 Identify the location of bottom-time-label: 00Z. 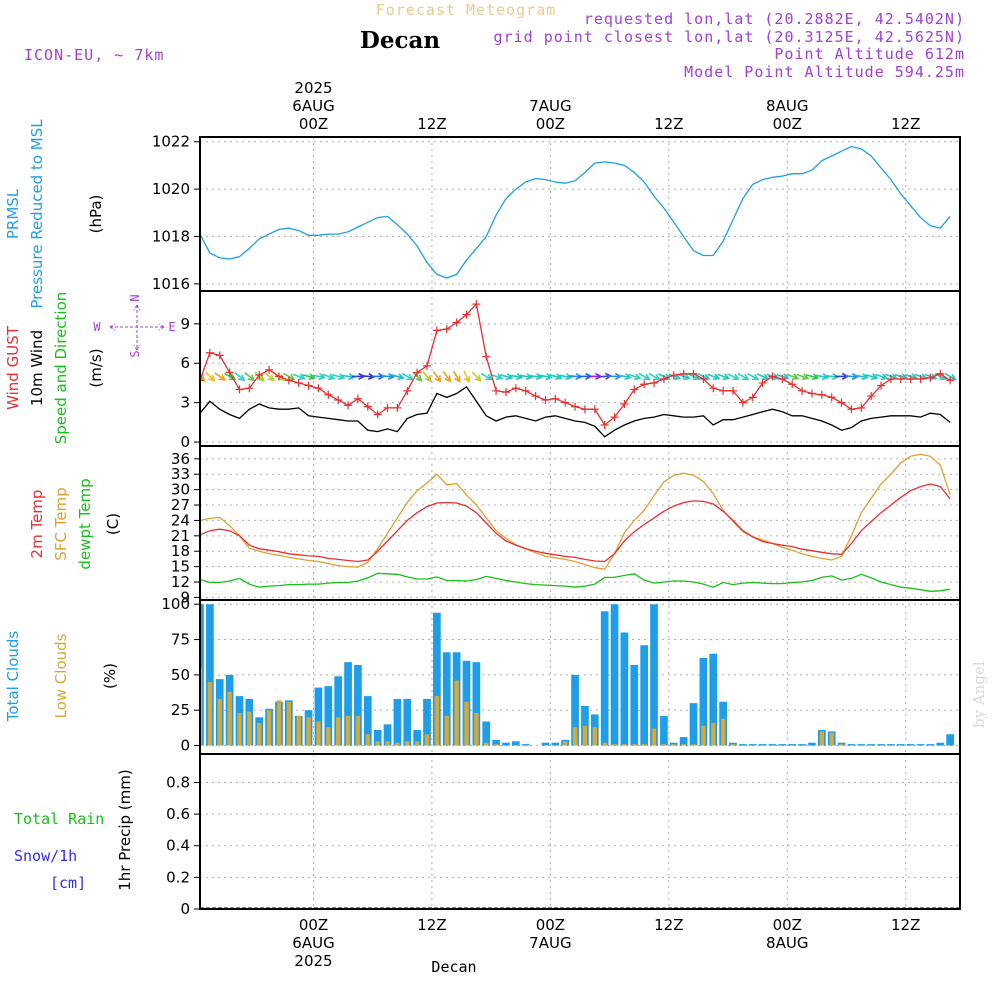
(313, 925).